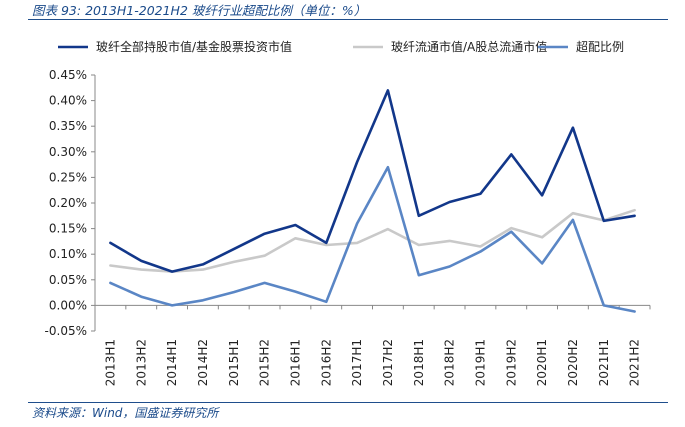 The height and width of the screenshot is (427, 685). What do you see at coordinates (68, 280) in the screenshot?
I see `y-tick-label: 0.05%` at bounding box center [68, 280].